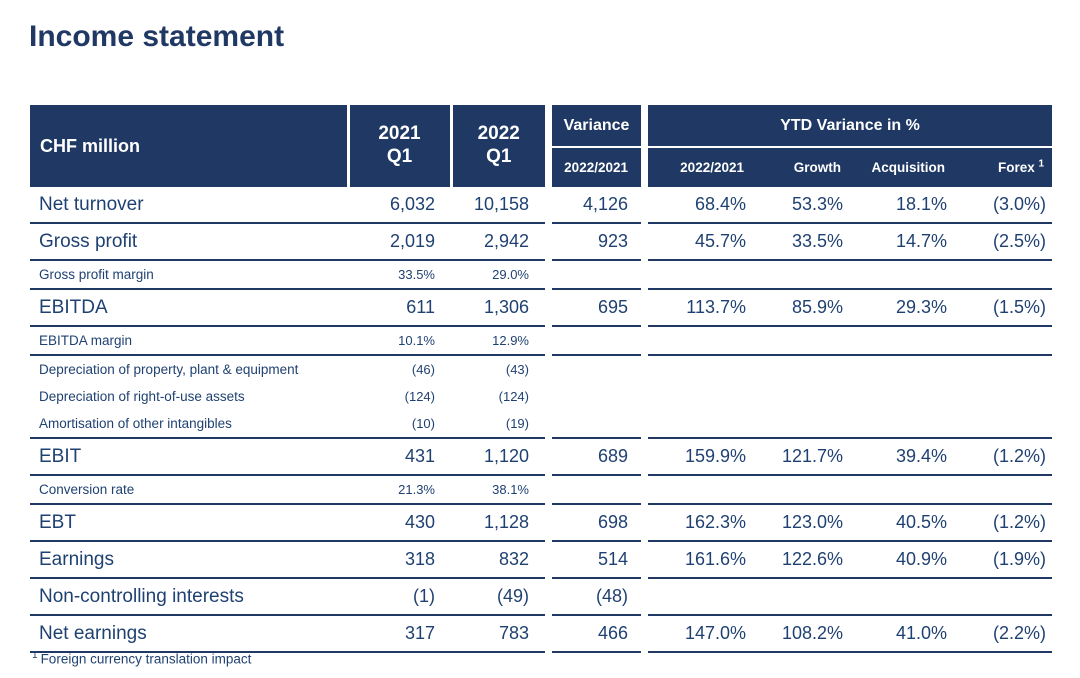 The image size is (1080, 678). What do you see at coordinates (399, 242) in the screenshot?
I see `cell-2021-q1: 2,019` at bounding box center [399, 242].